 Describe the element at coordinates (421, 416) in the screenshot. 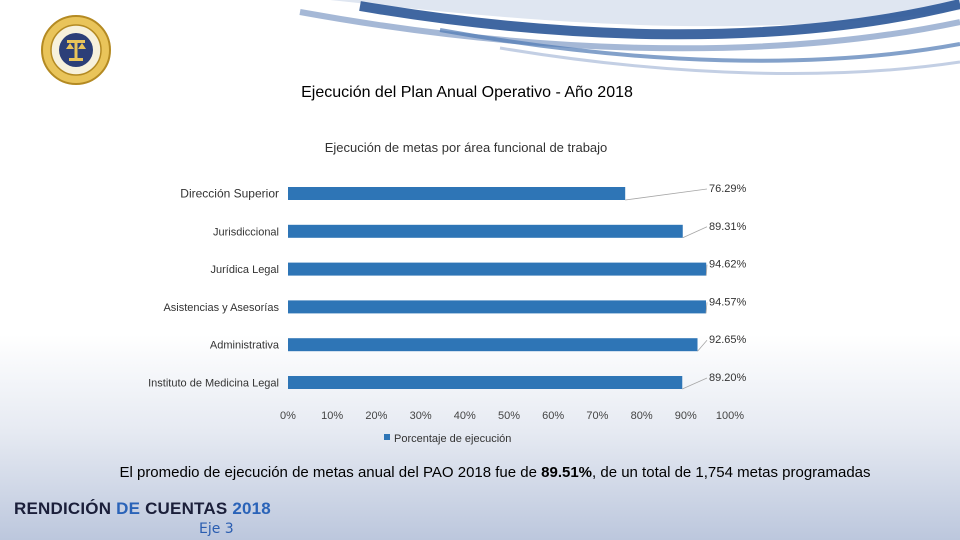

I see `x-tick-label: 30%` at that location.